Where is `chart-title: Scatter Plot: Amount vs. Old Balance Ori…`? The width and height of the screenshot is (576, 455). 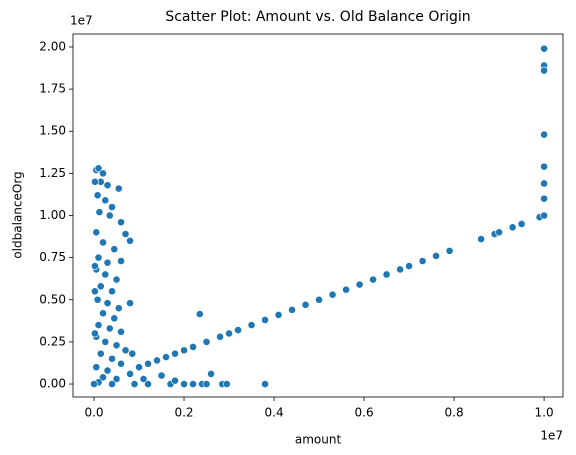
chart-title: Scatter Plot: Amount vs. Old Balance Ori… is located at coordinates (317, 17).